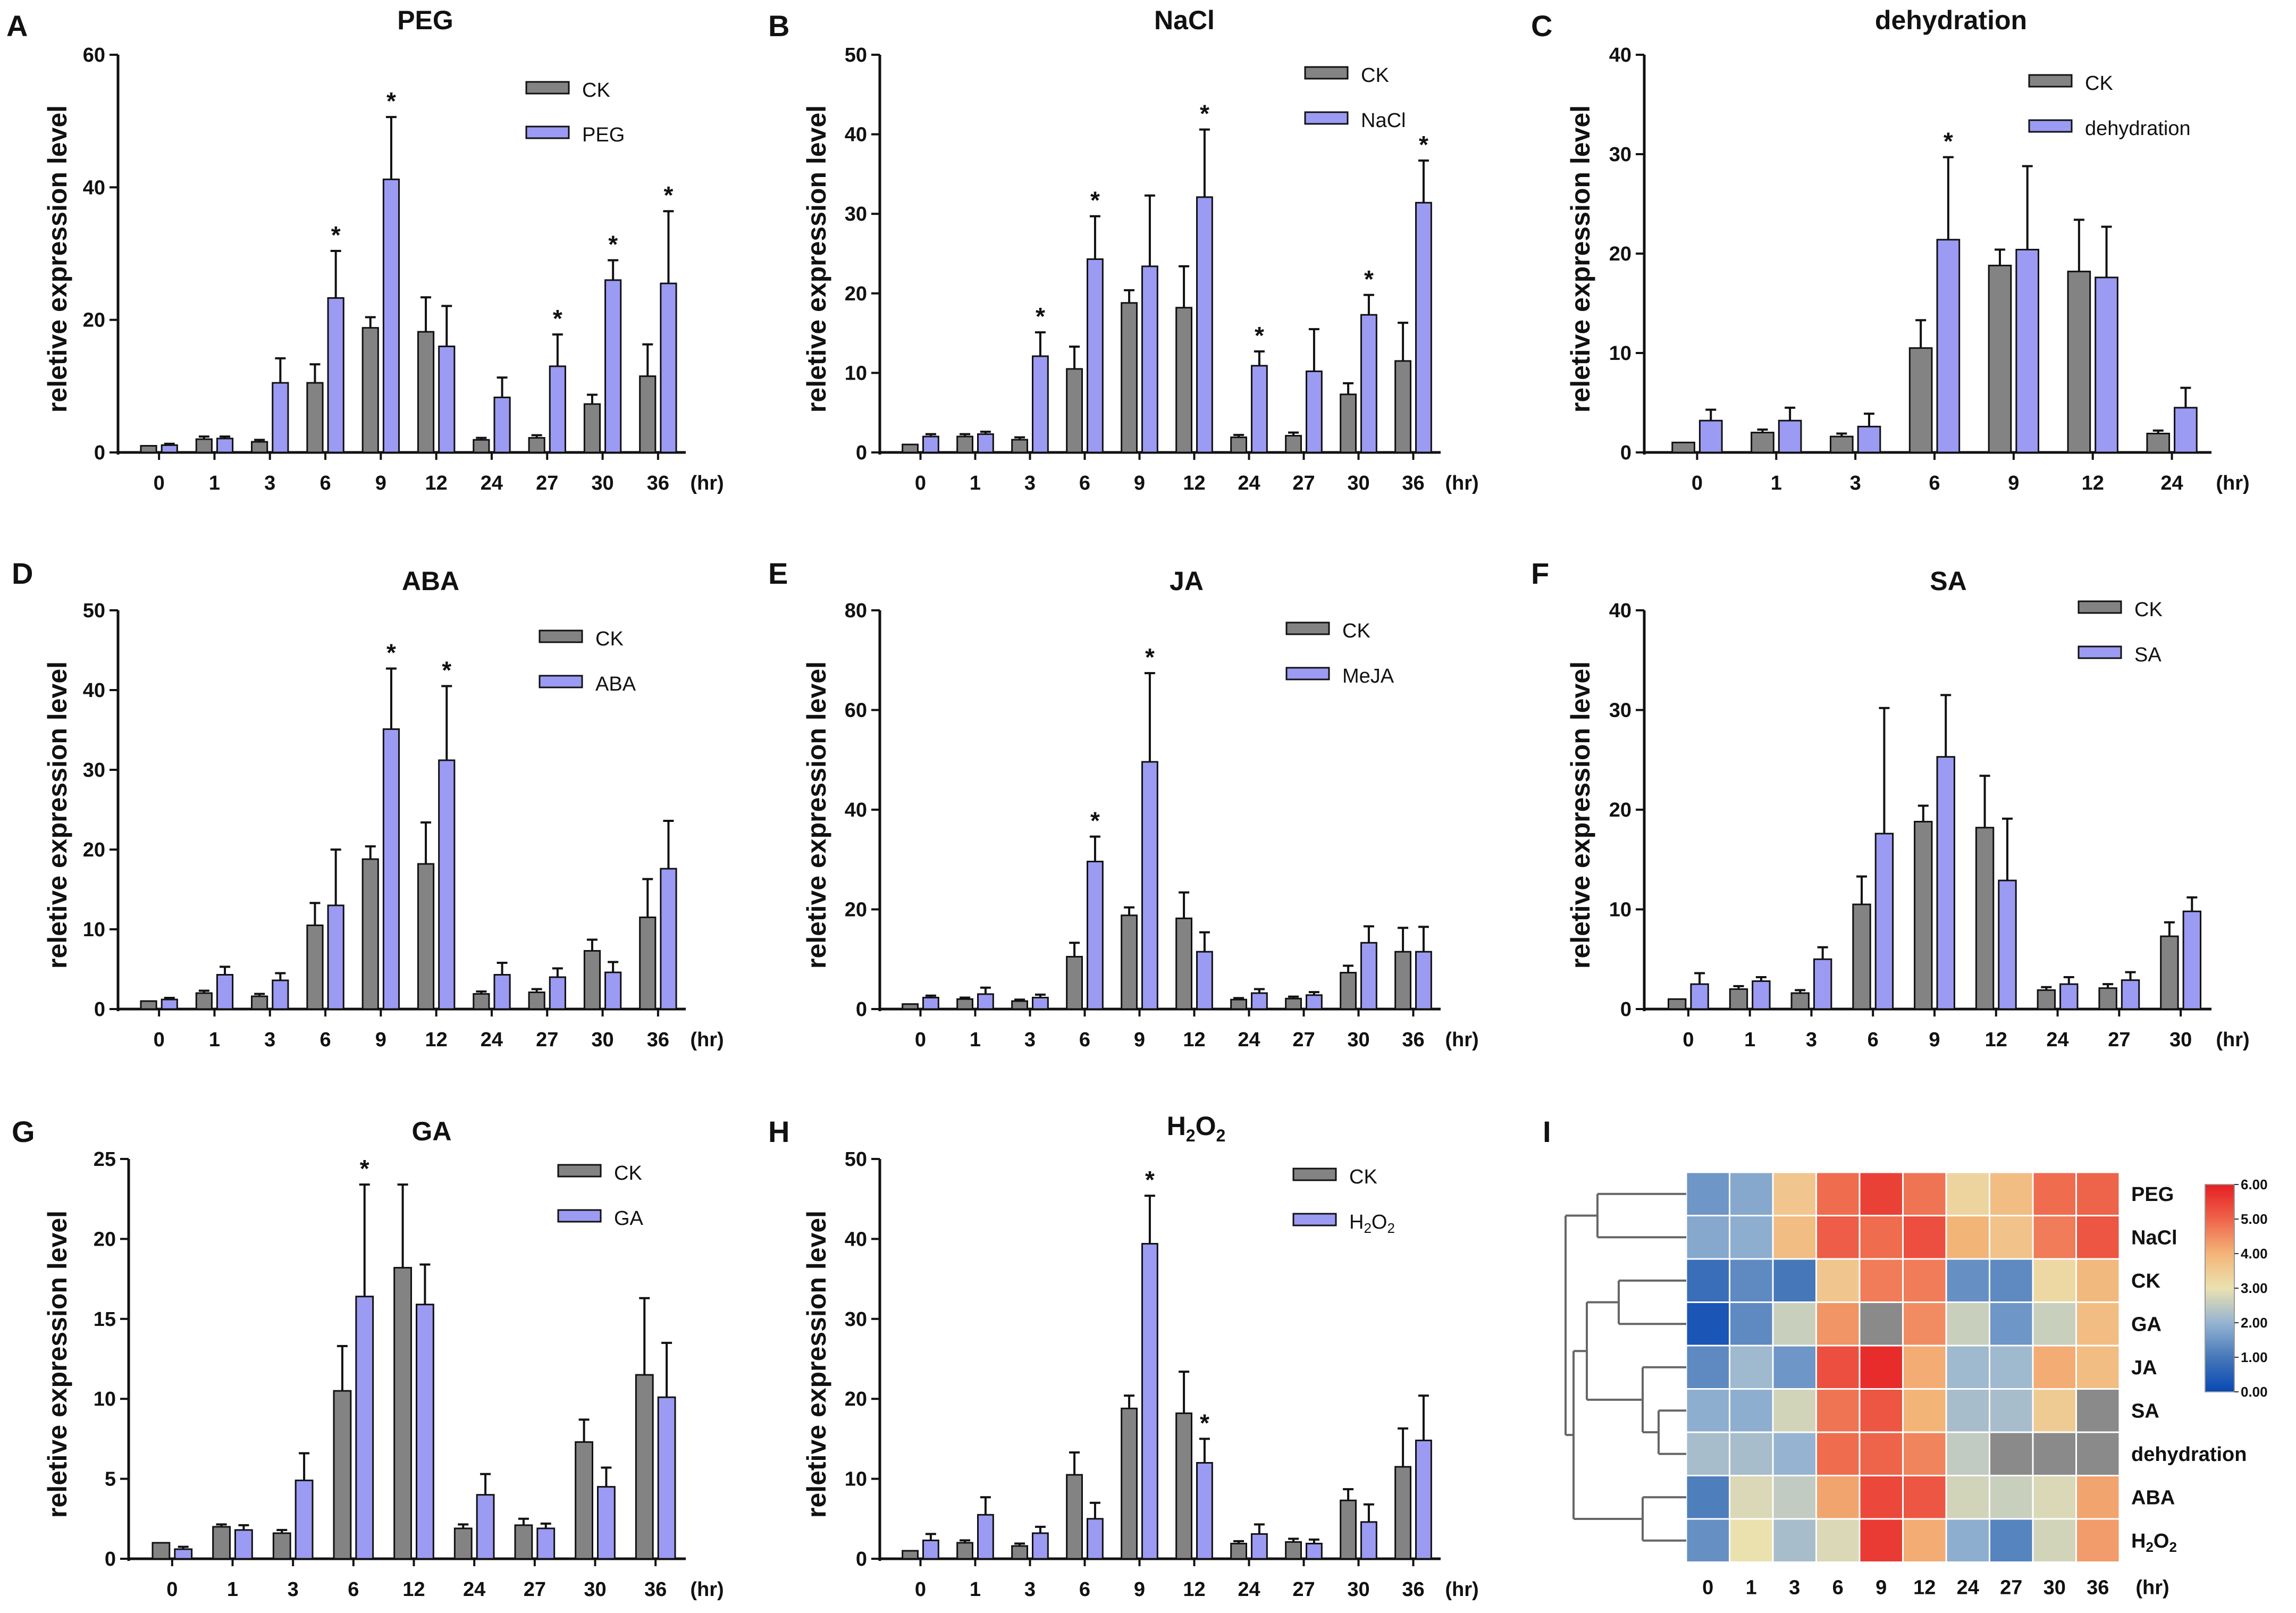 The image size is (2296, 1613). Describe the element at coordinates (1811, 1040) in the screenshot. I see `x-tick-label: 3` at that location.